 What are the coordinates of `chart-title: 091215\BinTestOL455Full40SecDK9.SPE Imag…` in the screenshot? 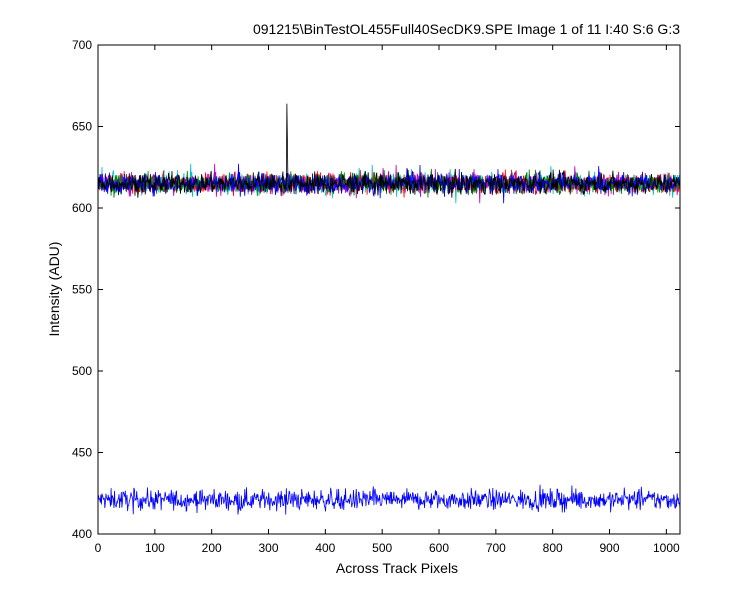 It's located at (466, 29).